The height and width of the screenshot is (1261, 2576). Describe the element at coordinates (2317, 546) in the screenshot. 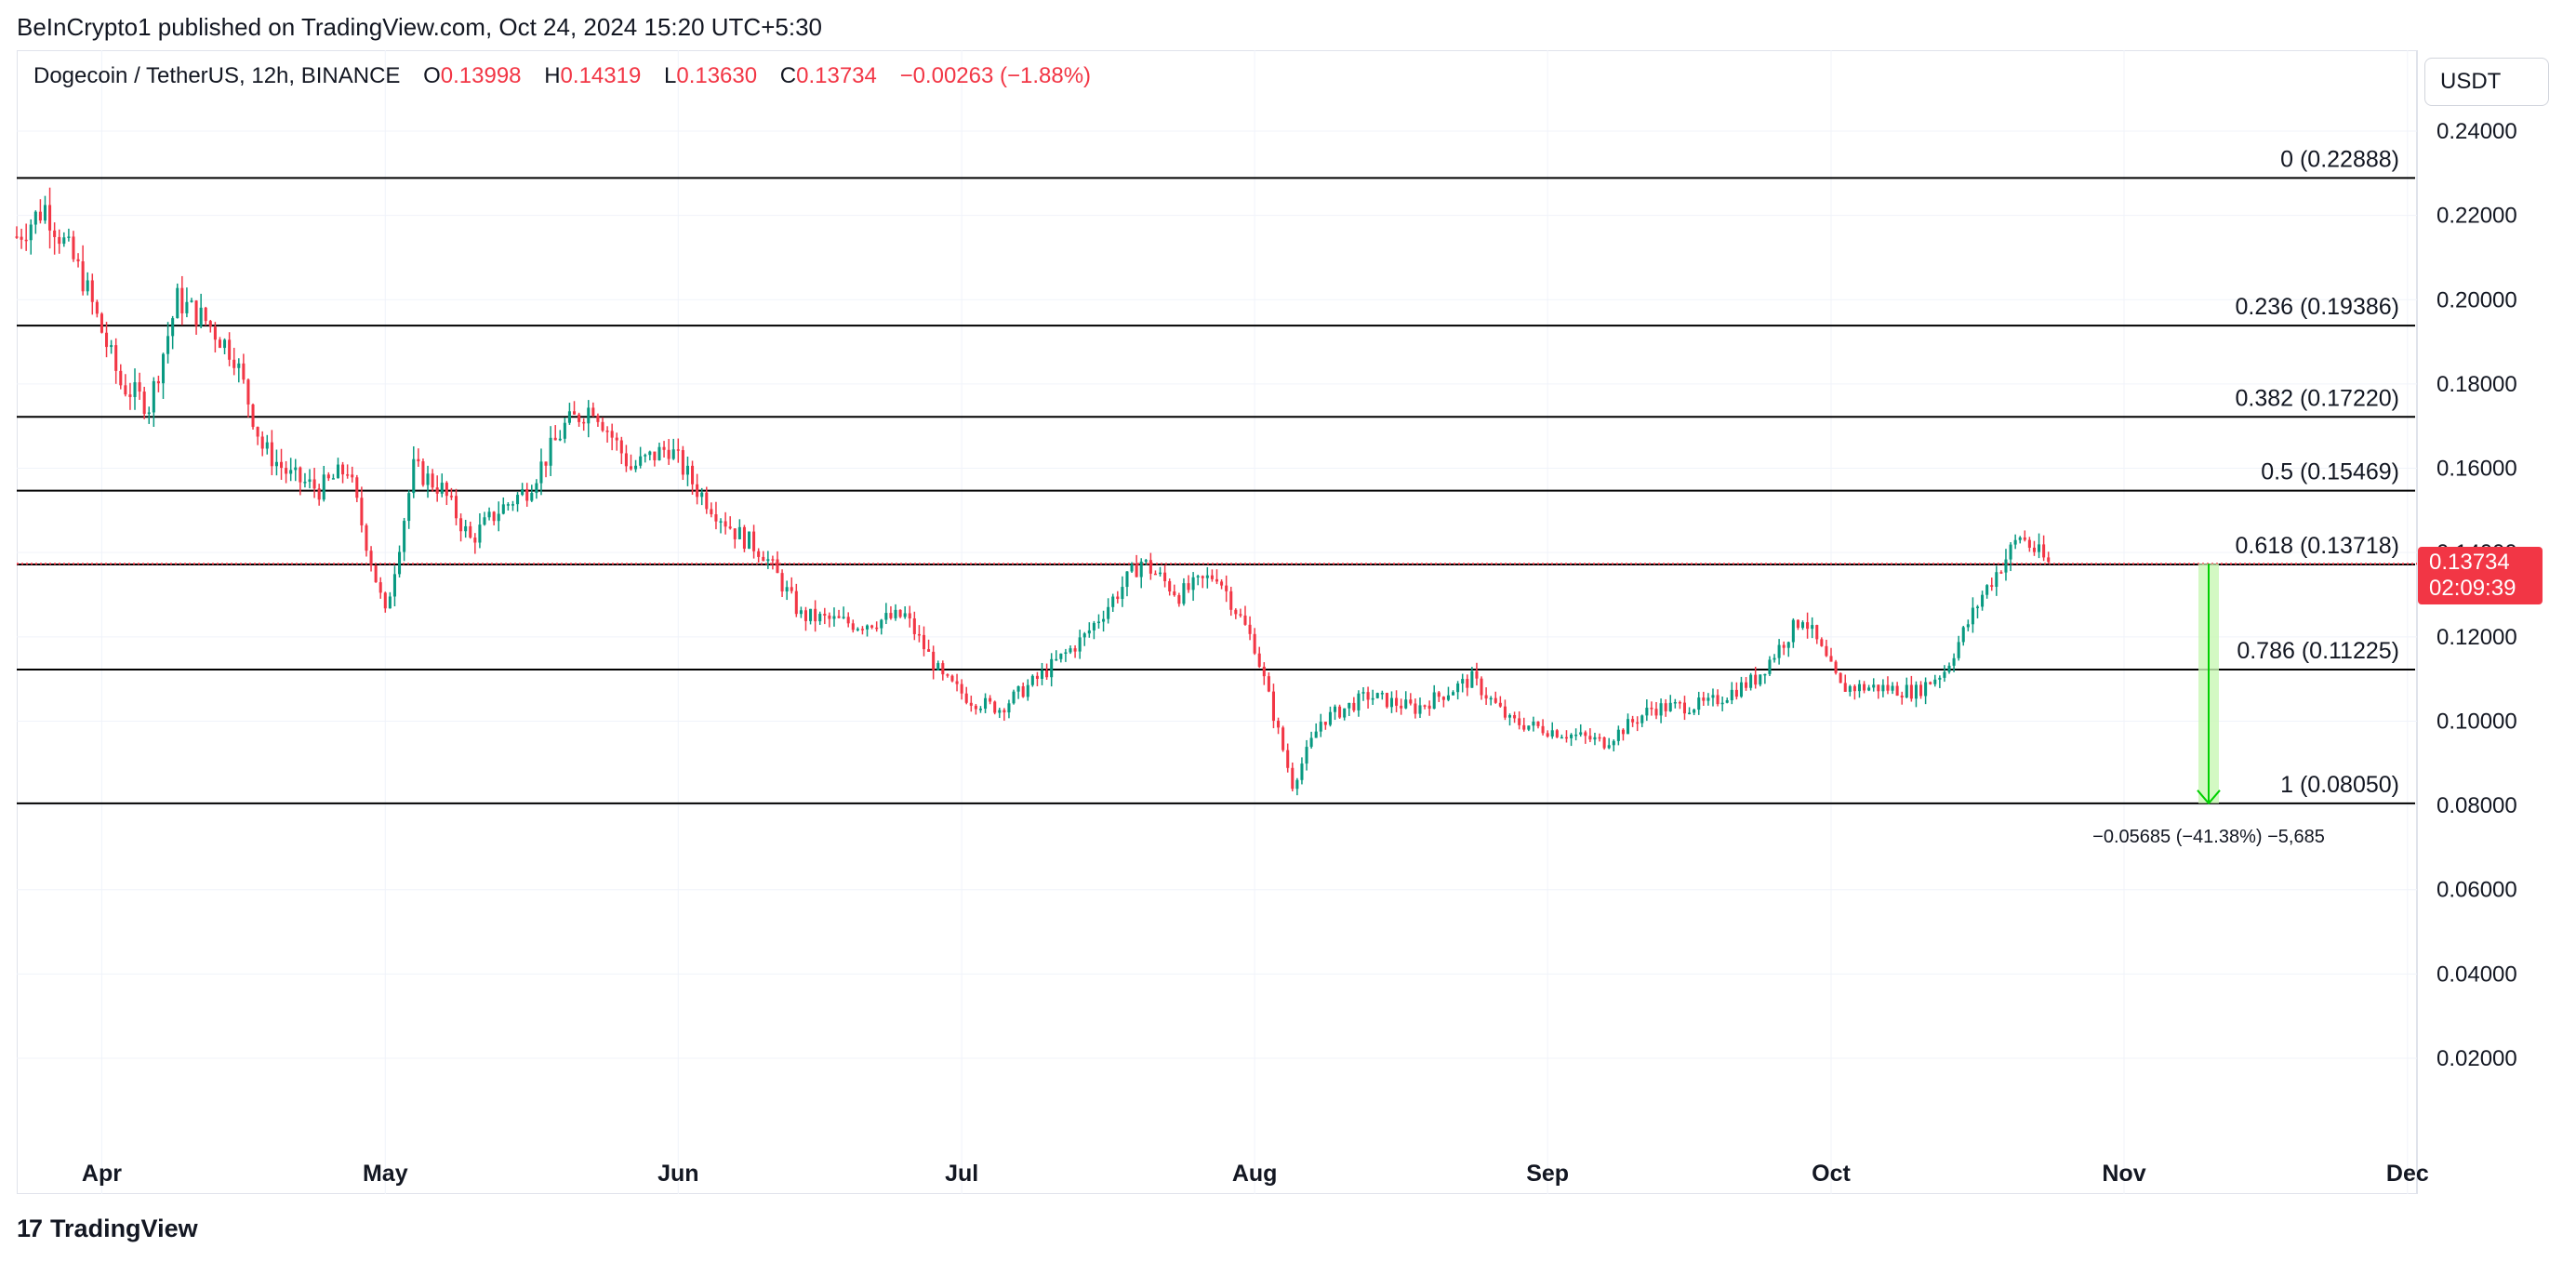

I see `fib-level-label: 0.618 (0.13718)` at that location.